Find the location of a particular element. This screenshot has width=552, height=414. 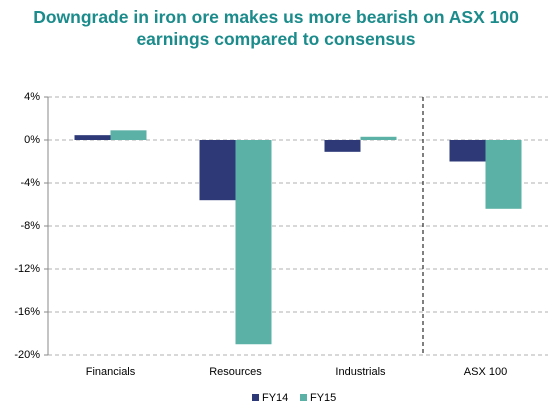

y-tick-label: -4% is located at coordinates (30, 183).